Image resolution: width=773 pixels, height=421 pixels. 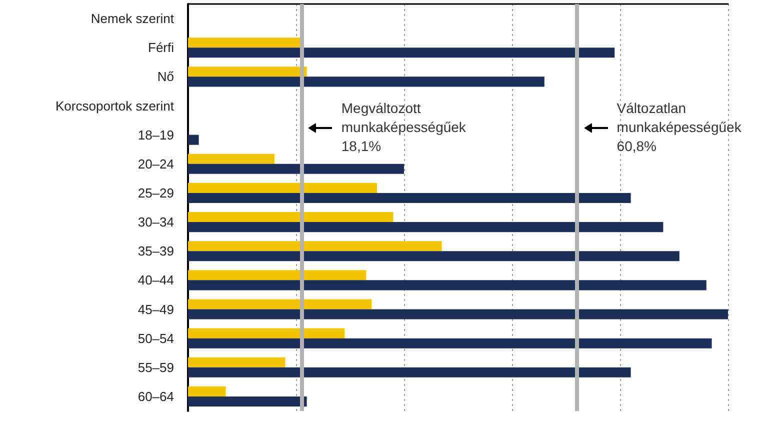 What do you see at coordinates (156, 164) in the screenshot?
I see `y-tick-label: 20–24` at bounding box center [156, 164].